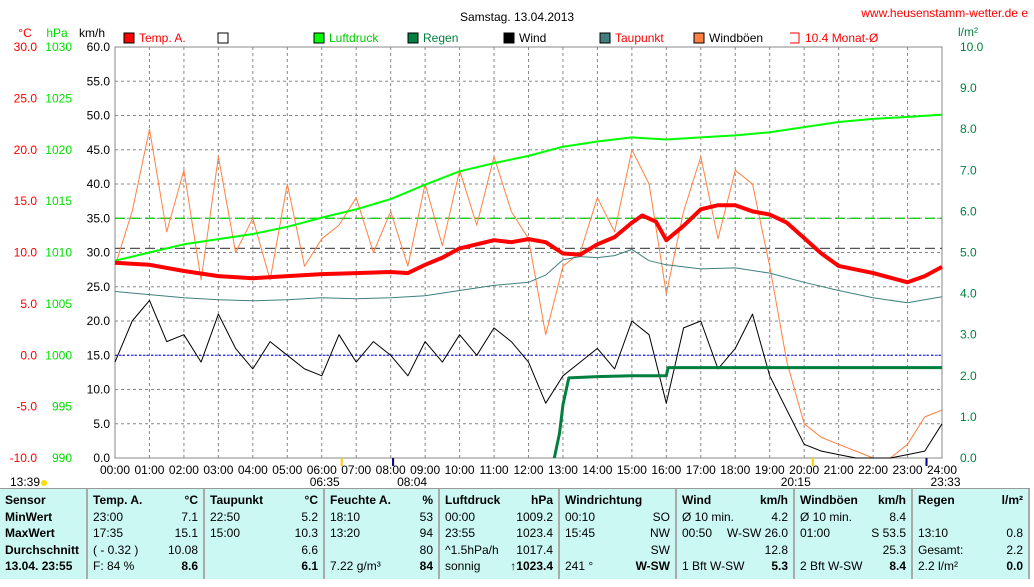  I want to click on axis-unit-pressure: hPa, so click(57, 33).